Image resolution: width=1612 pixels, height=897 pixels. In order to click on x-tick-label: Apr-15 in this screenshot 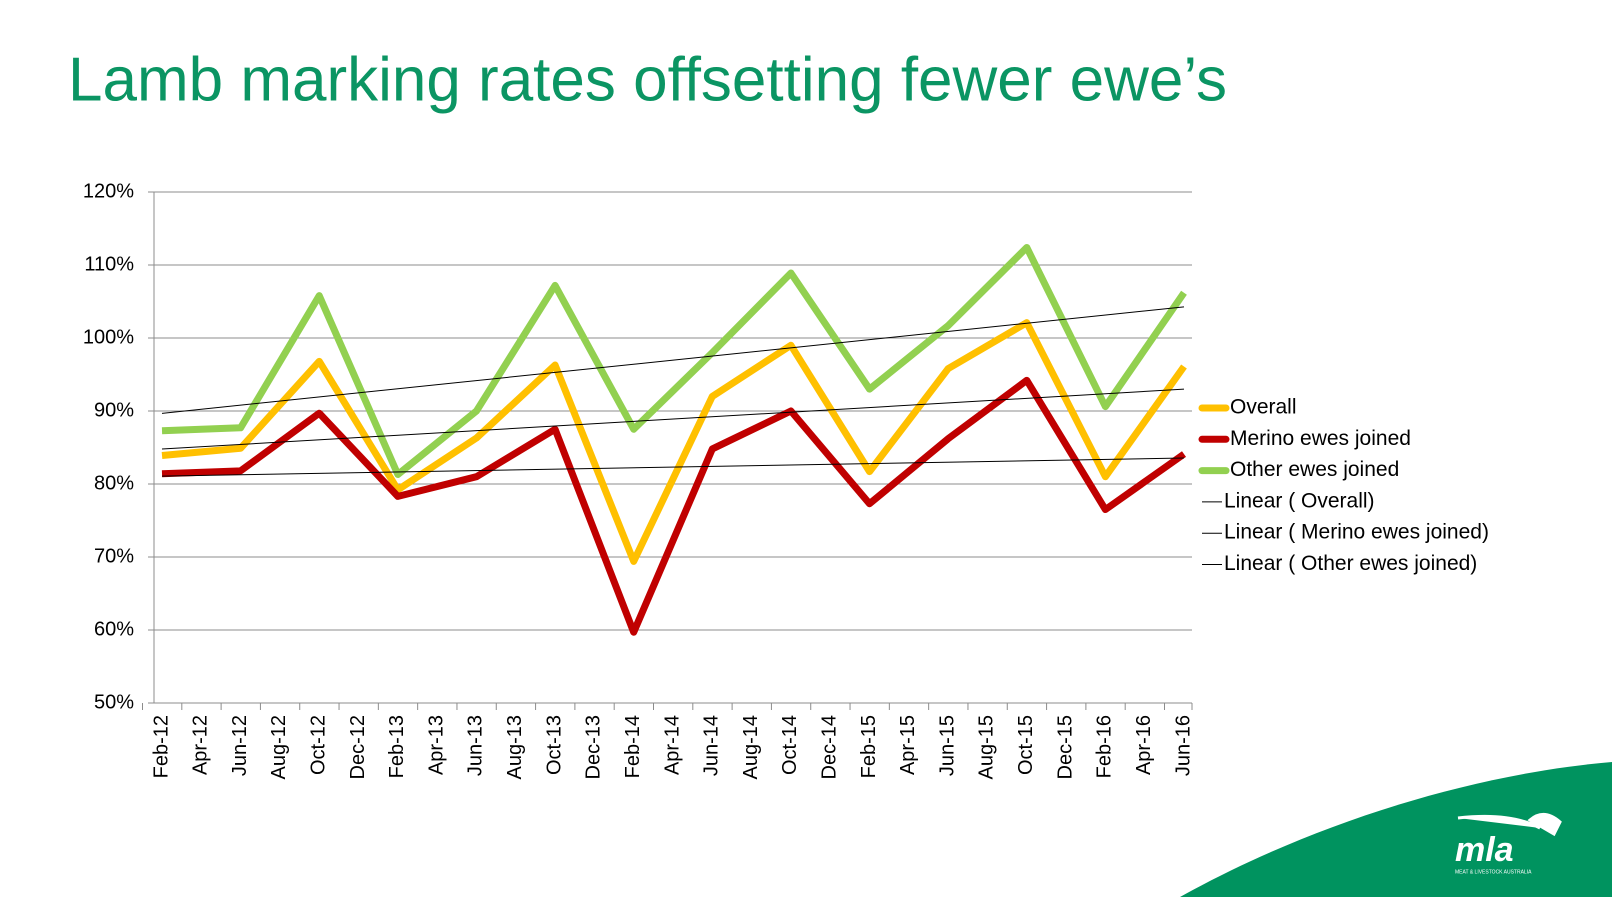, I will do `click(908, 745)`.